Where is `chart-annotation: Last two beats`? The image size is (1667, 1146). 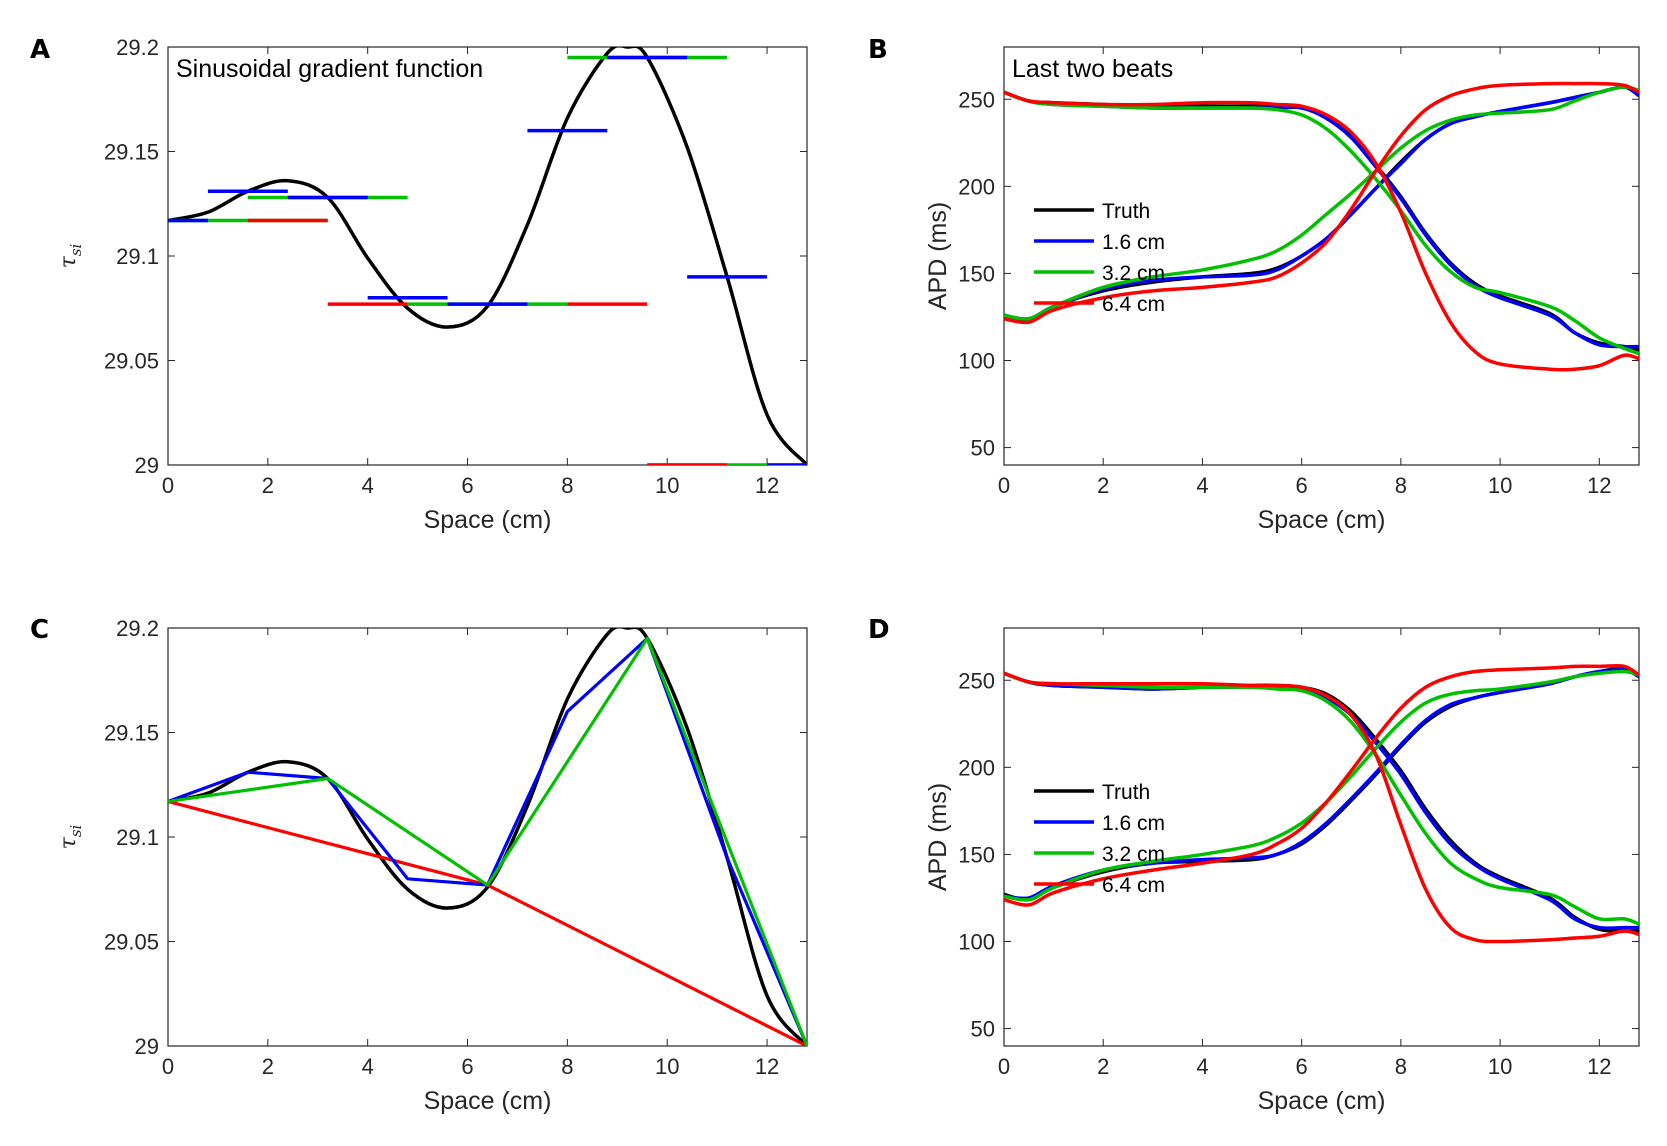 chart-annotation: Last two beats is located at coordinates (1092, 69).